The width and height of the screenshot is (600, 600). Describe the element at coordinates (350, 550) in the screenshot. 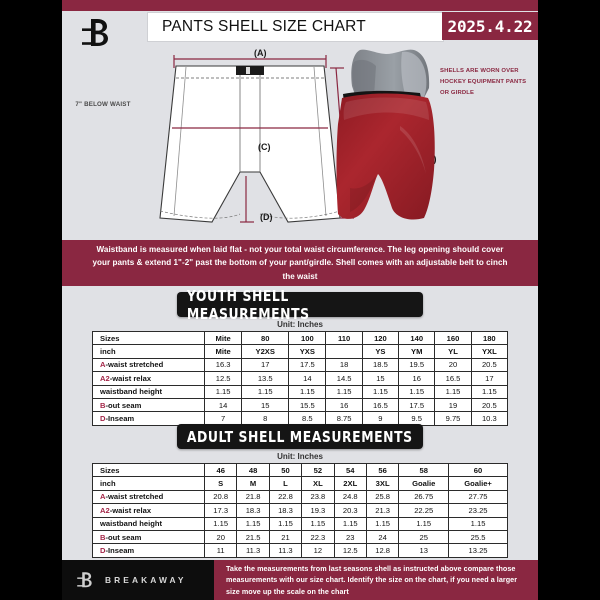

I see `table-cell: 12.5` at that location.